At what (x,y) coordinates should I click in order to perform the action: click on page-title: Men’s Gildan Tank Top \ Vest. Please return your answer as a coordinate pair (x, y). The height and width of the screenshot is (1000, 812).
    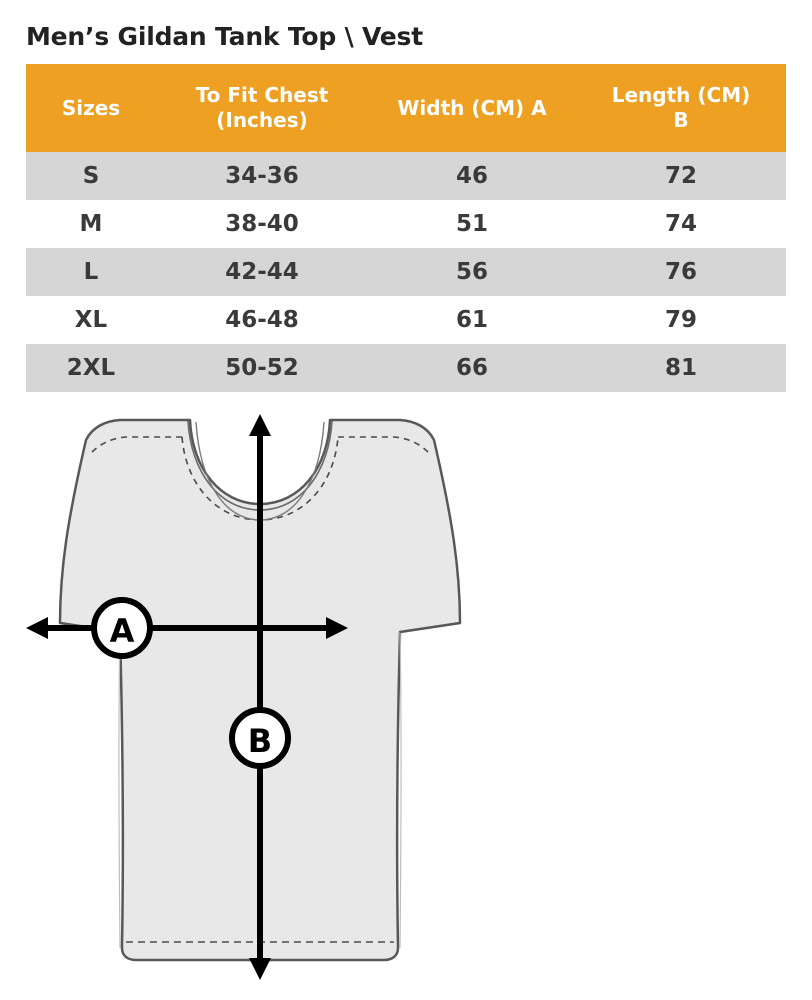
    Looking at the image, I should click on (224, 36).